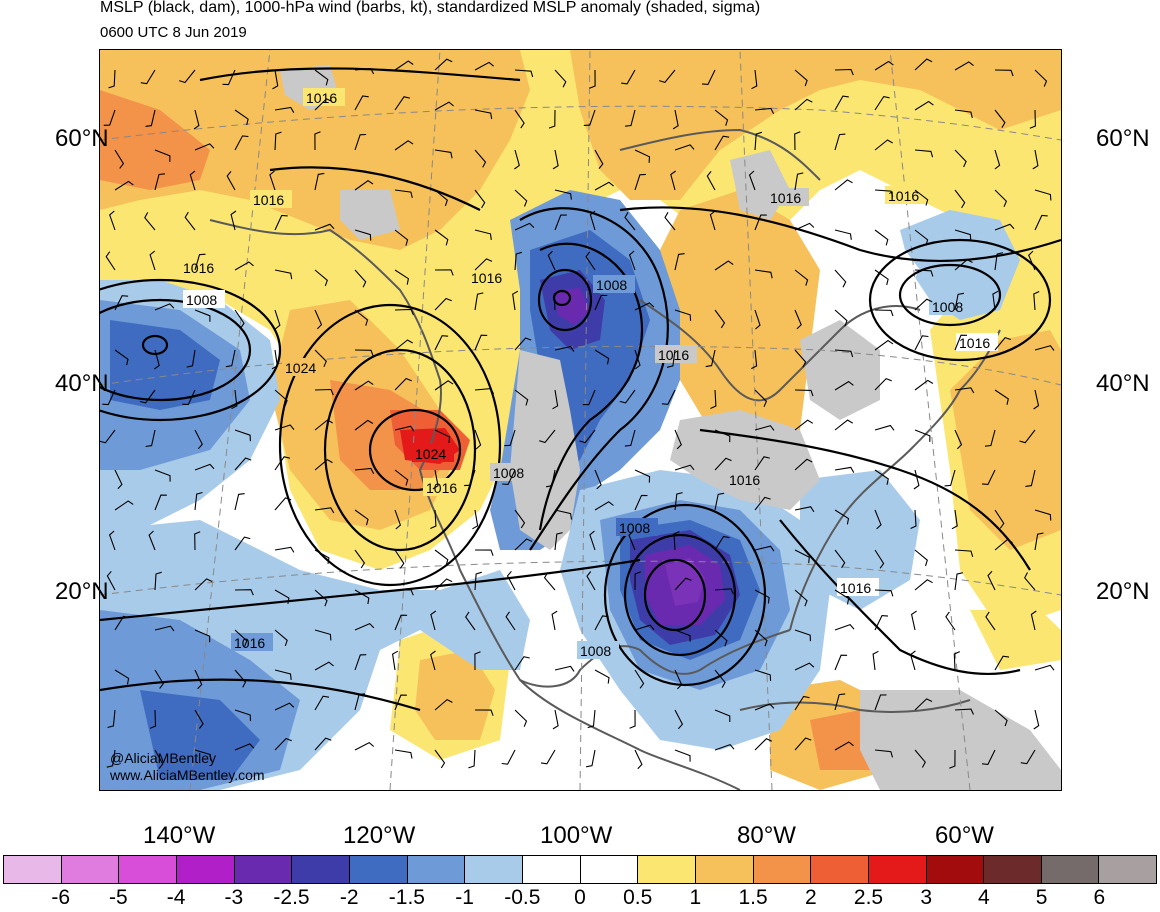 This screenshot has height=912, width=1160. What do you see at coordinates (187, 775) in the screenshot?
I see `credit-website: www.AliciaMBentley.com` at bounding box center [187, 775].